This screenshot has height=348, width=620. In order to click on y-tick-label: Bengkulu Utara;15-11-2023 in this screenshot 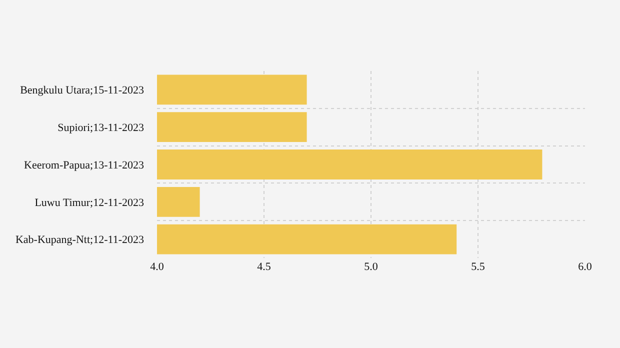, I will do `click(82, 90)`.